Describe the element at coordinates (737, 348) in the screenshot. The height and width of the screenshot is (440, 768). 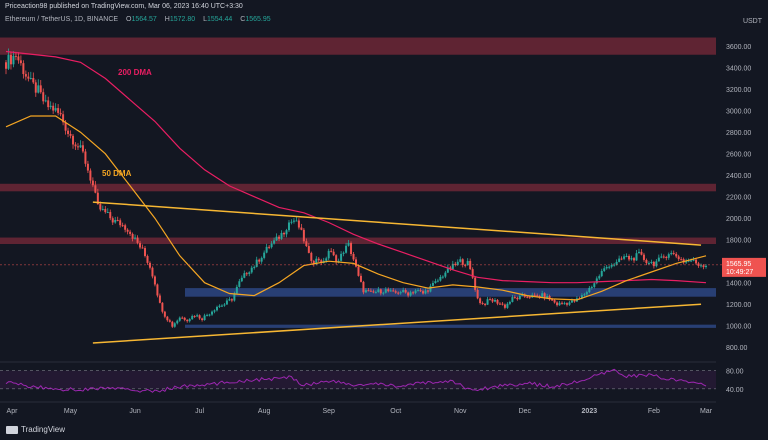
I see `price-tick-label: 800.00` at that location.